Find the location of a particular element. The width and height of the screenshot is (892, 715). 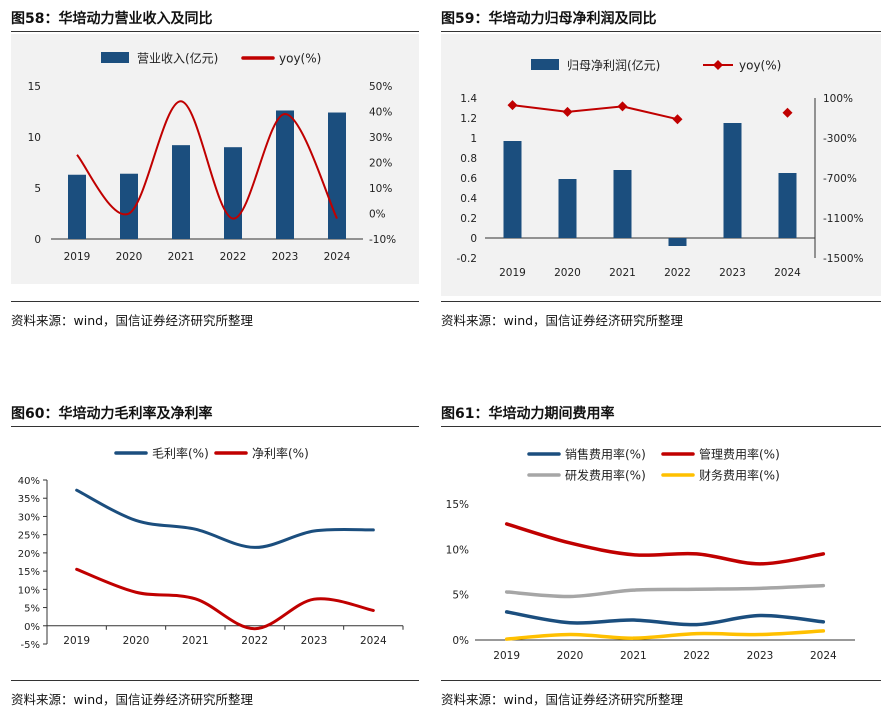

figure-61-title: 图61：华培动力期间费用率 is located at coordinates (528, 414).